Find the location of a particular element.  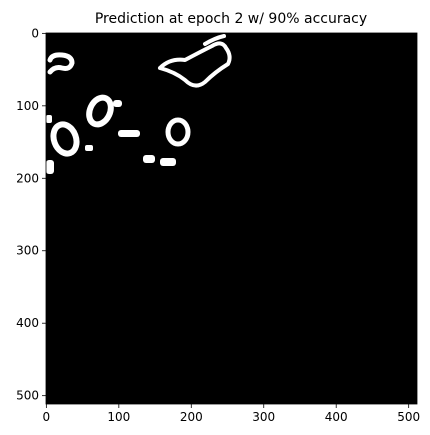

x-tick-label: 0 is located at coordinates (47, 417).